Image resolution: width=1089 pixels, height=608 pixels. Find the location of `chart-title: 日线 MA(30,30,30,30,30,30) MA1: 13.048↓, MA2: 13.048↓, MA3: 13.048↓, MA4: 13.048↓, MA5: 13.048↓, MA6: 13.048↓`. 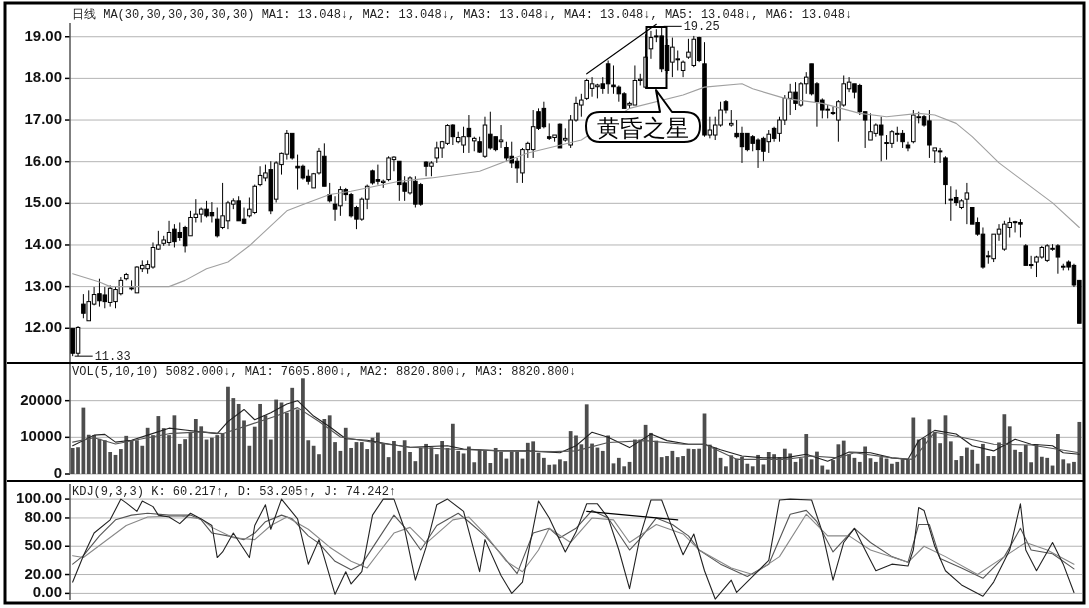

chart-title: 日线 MA(30,30,30,30,30,30) MA1: 13.048↓, MA2: 13.048↓, MA3: 13.048↓, MA4: 13.048↓, MA5: 13.048↓, MA6: 13.048↓ is located at coordinates (462, 15).